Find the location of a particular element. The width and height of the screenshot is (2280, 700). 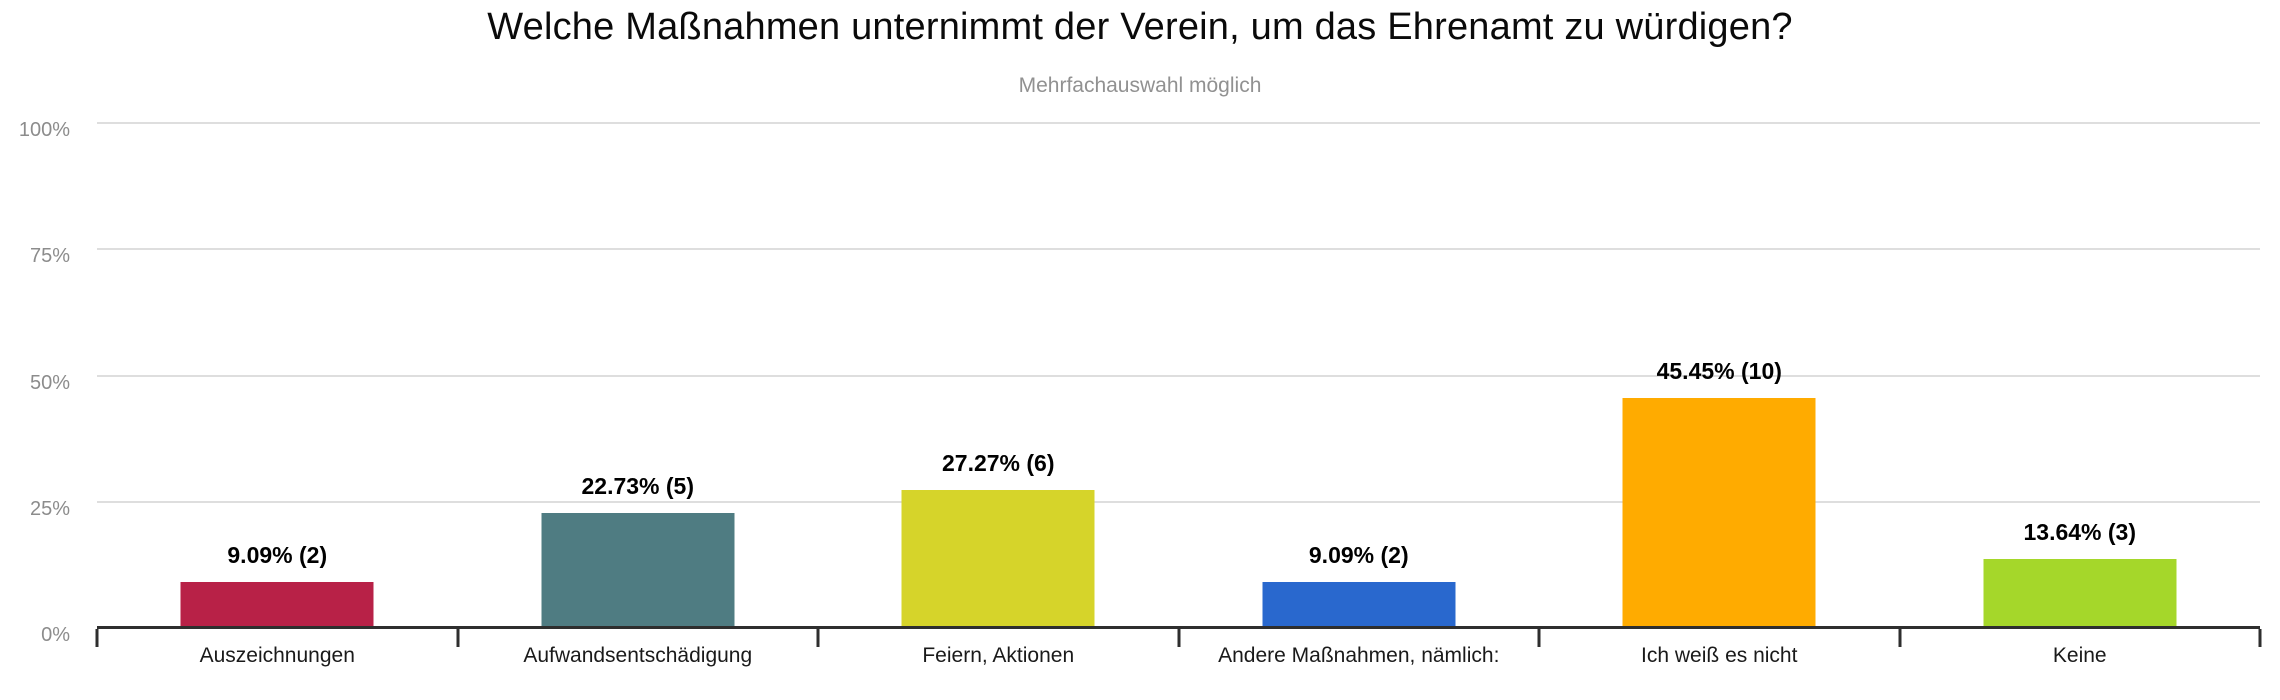

bar-group-6: 13.64% (3) Keine is located at coordinates (2080, 395).